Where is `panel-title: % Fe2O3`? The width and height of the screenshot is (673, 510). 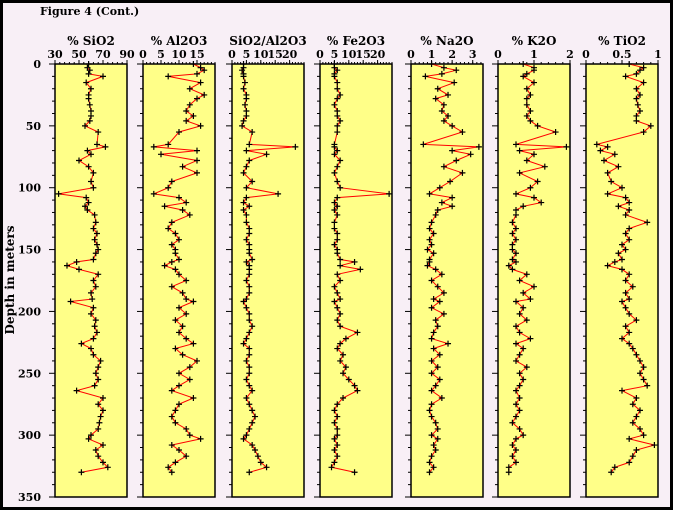
panel-title: % Fe2O3 is located at coordinates (356, 41).